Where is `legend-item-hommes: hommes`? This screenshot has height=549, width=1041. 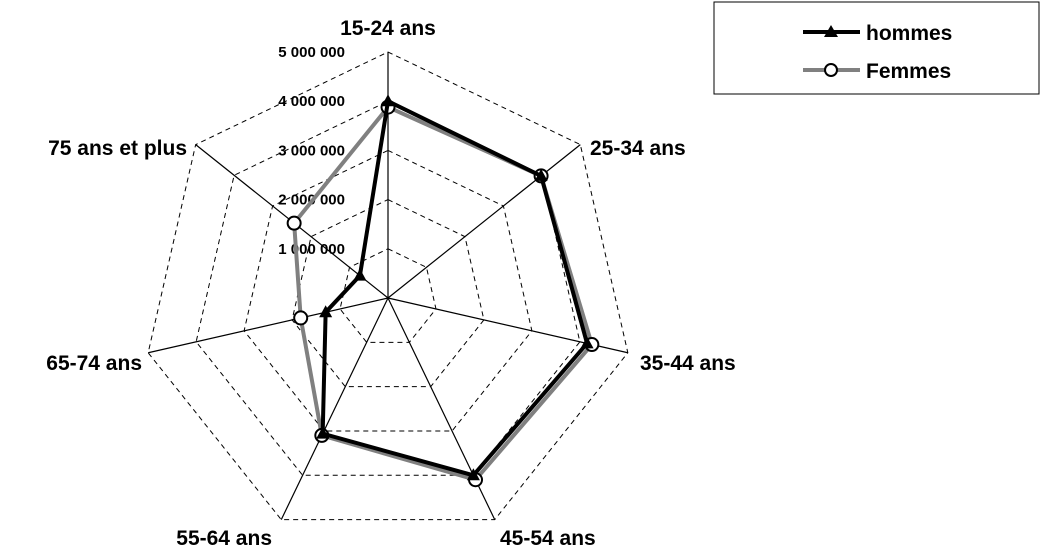
legend-item-hommes: hommes is located at coordinates (877, 33).